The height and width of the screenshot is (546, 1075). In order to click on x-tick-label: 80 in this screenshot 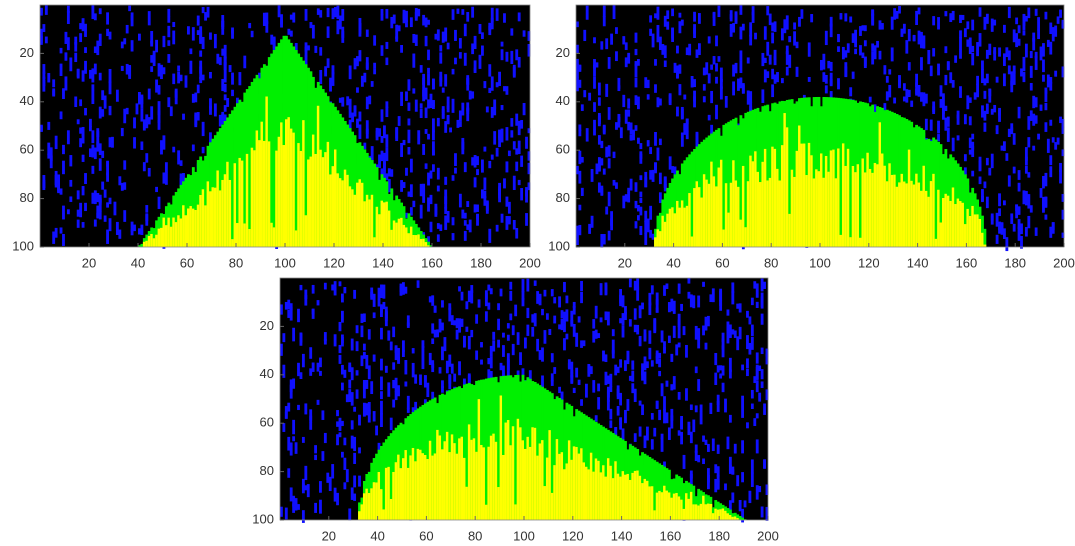, I will do `click(771, 262)`.